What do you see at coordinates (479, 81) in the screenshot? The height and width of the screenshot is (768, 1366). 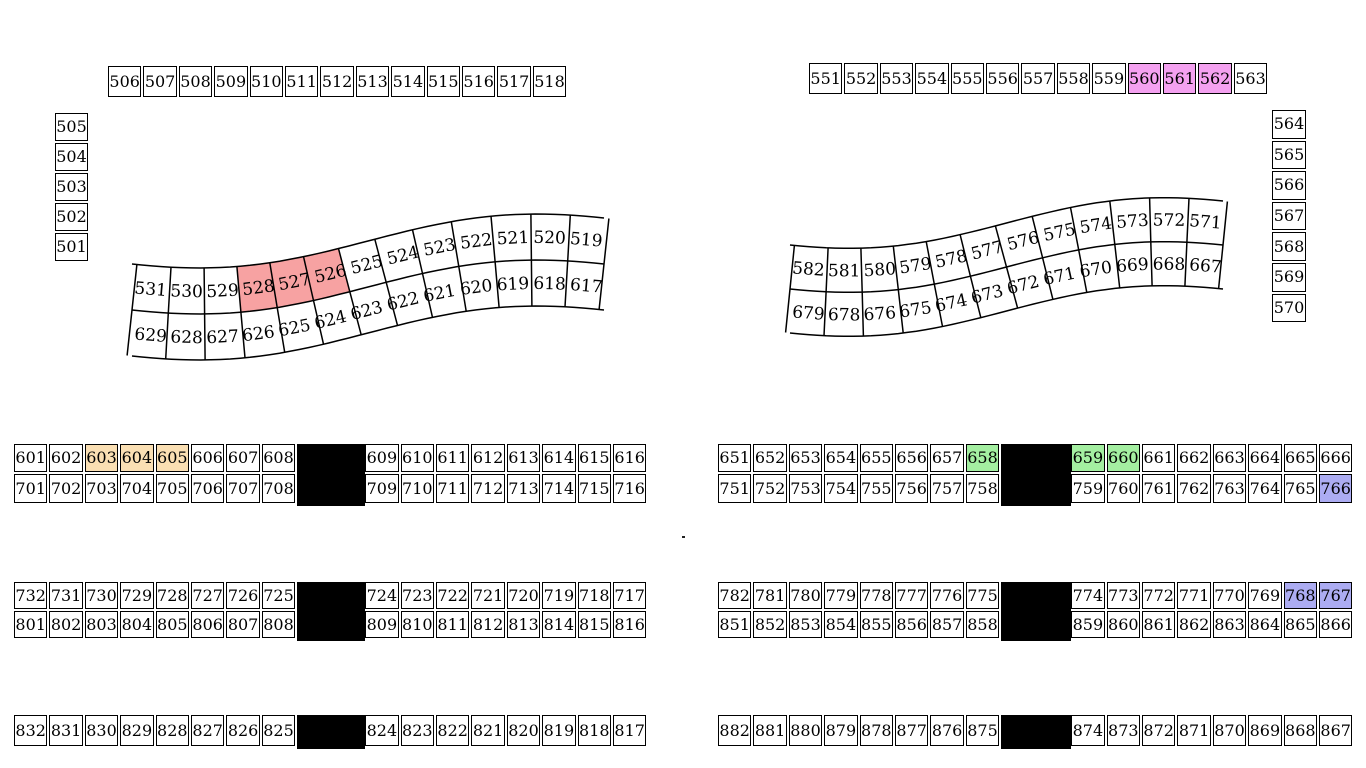 I see `cell-516: 516` at bounding box center [479, 81].